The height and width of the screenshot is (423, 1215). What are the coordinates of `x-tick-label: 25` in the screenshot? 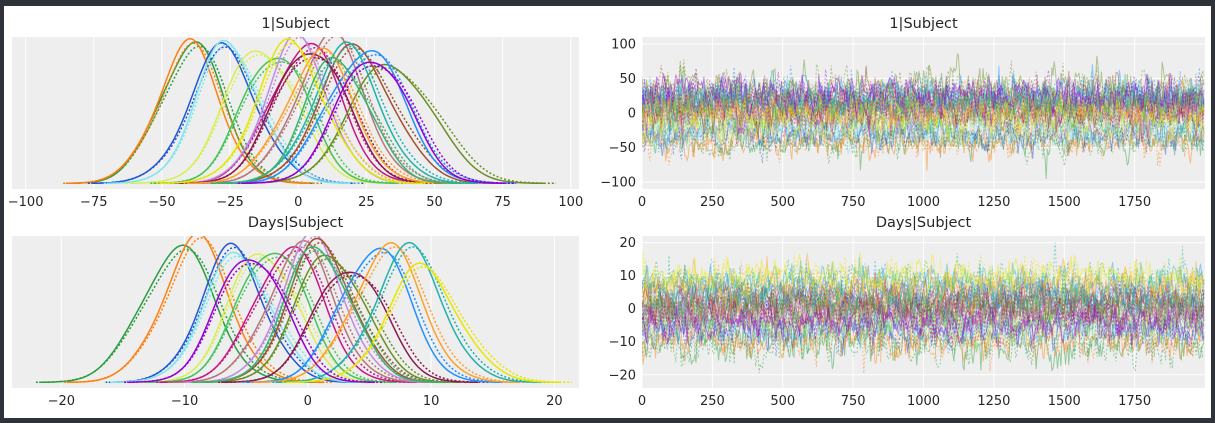 It's located at (366, 202).